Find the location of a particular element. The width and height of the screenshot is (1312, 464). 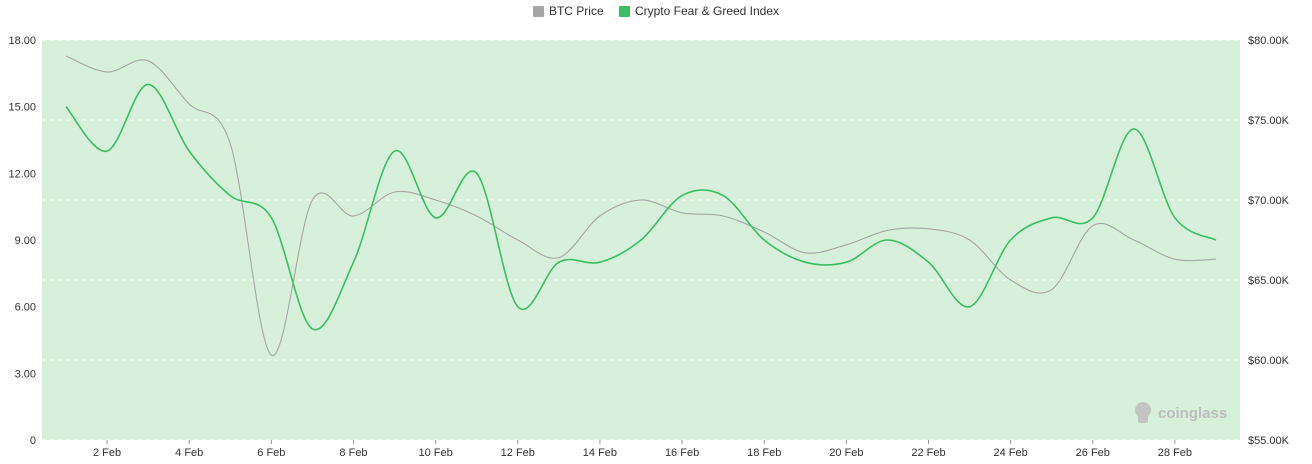

x-tick-label: 24 Feb is located at coordinates (1011, 453).